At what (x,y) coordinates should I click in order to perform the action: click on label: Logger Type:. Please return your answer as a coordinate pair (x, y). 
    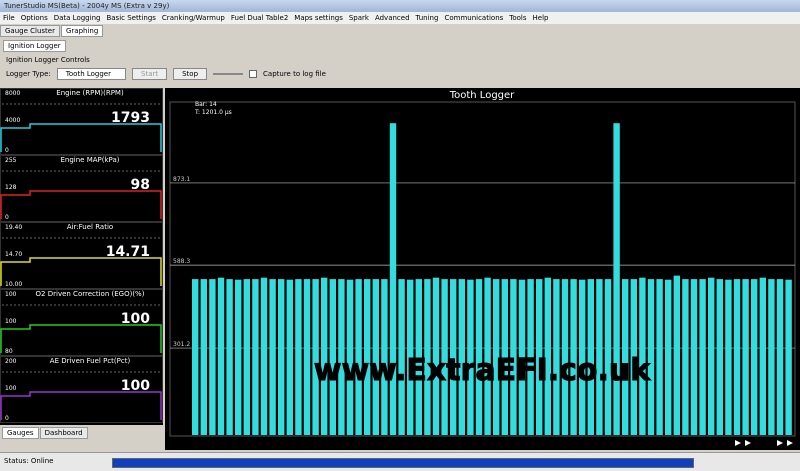
    Looking at the image, I should click on (28, 74).